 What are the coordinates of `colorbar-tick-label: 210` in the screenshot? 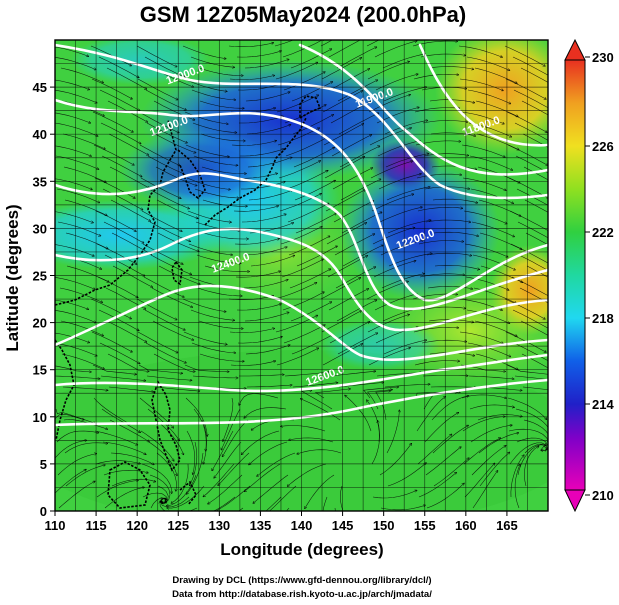 It's located at (603, 495).